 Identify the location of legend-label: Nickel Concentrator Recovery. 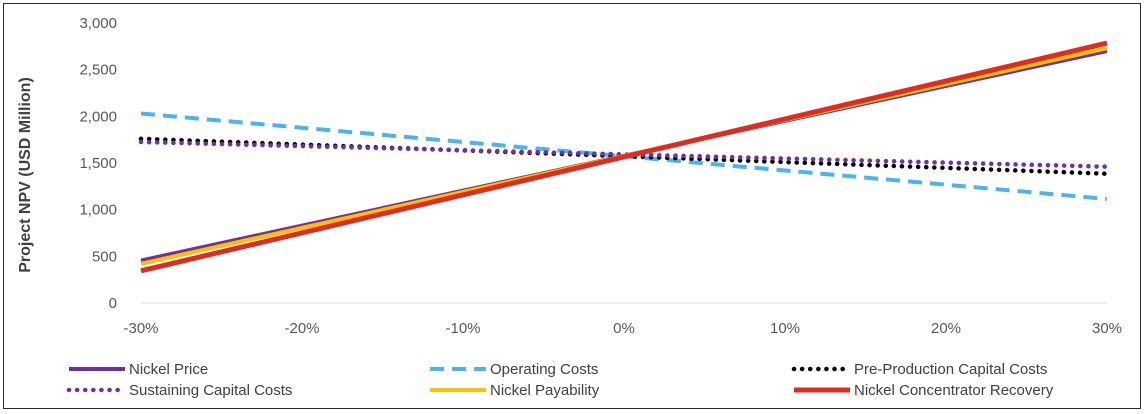
(954, 390).